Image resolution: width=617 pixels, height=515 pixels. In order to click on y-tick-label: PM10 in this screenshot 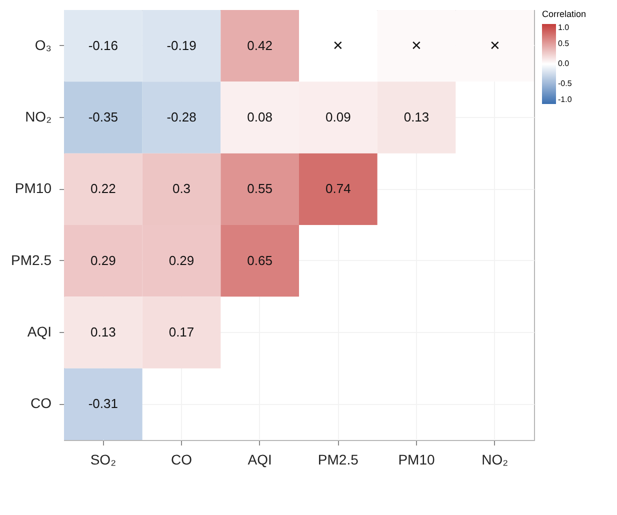, I will do `click(33, 188)`.